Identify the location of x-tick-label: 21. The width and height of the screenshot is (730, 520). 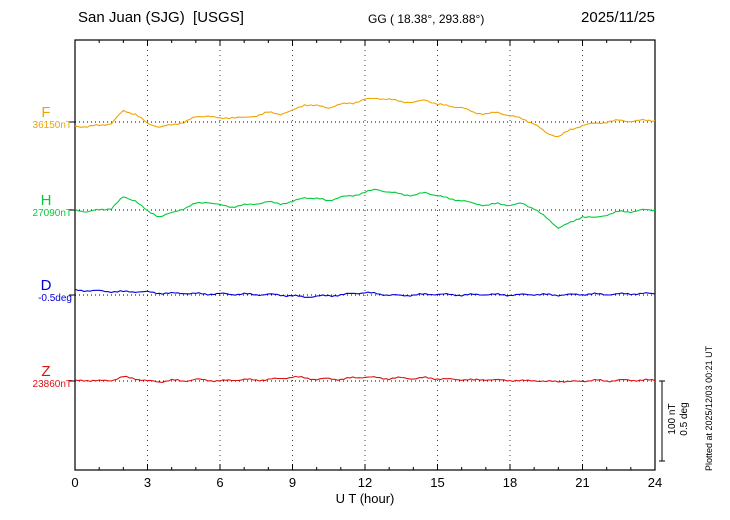
(582, 482).